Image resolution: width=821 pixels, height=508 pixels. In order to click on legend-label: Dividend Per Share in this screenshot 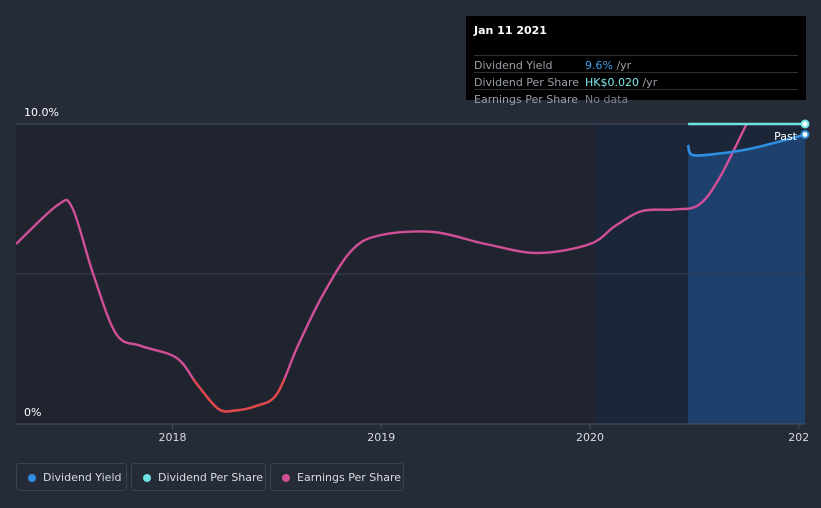, I will do `click(211, 477)`.